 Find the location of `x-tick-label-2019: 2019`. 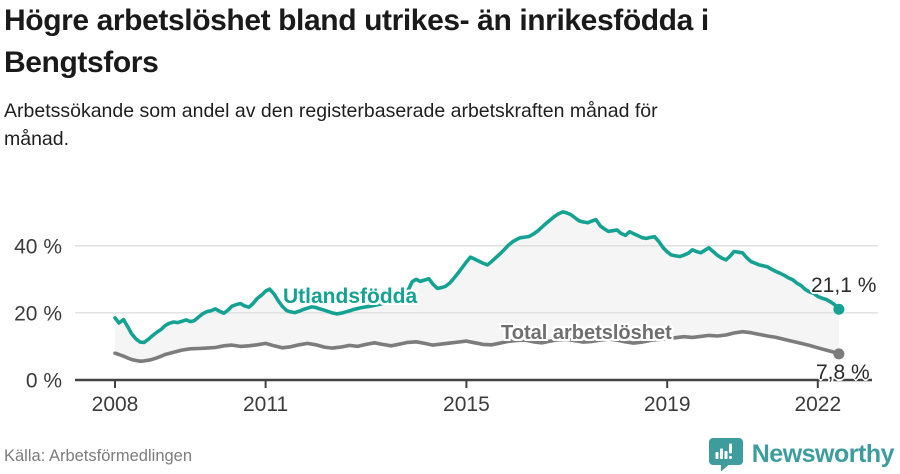

x-tick-label-2019: 2019 is located at coordinates (667, 404).